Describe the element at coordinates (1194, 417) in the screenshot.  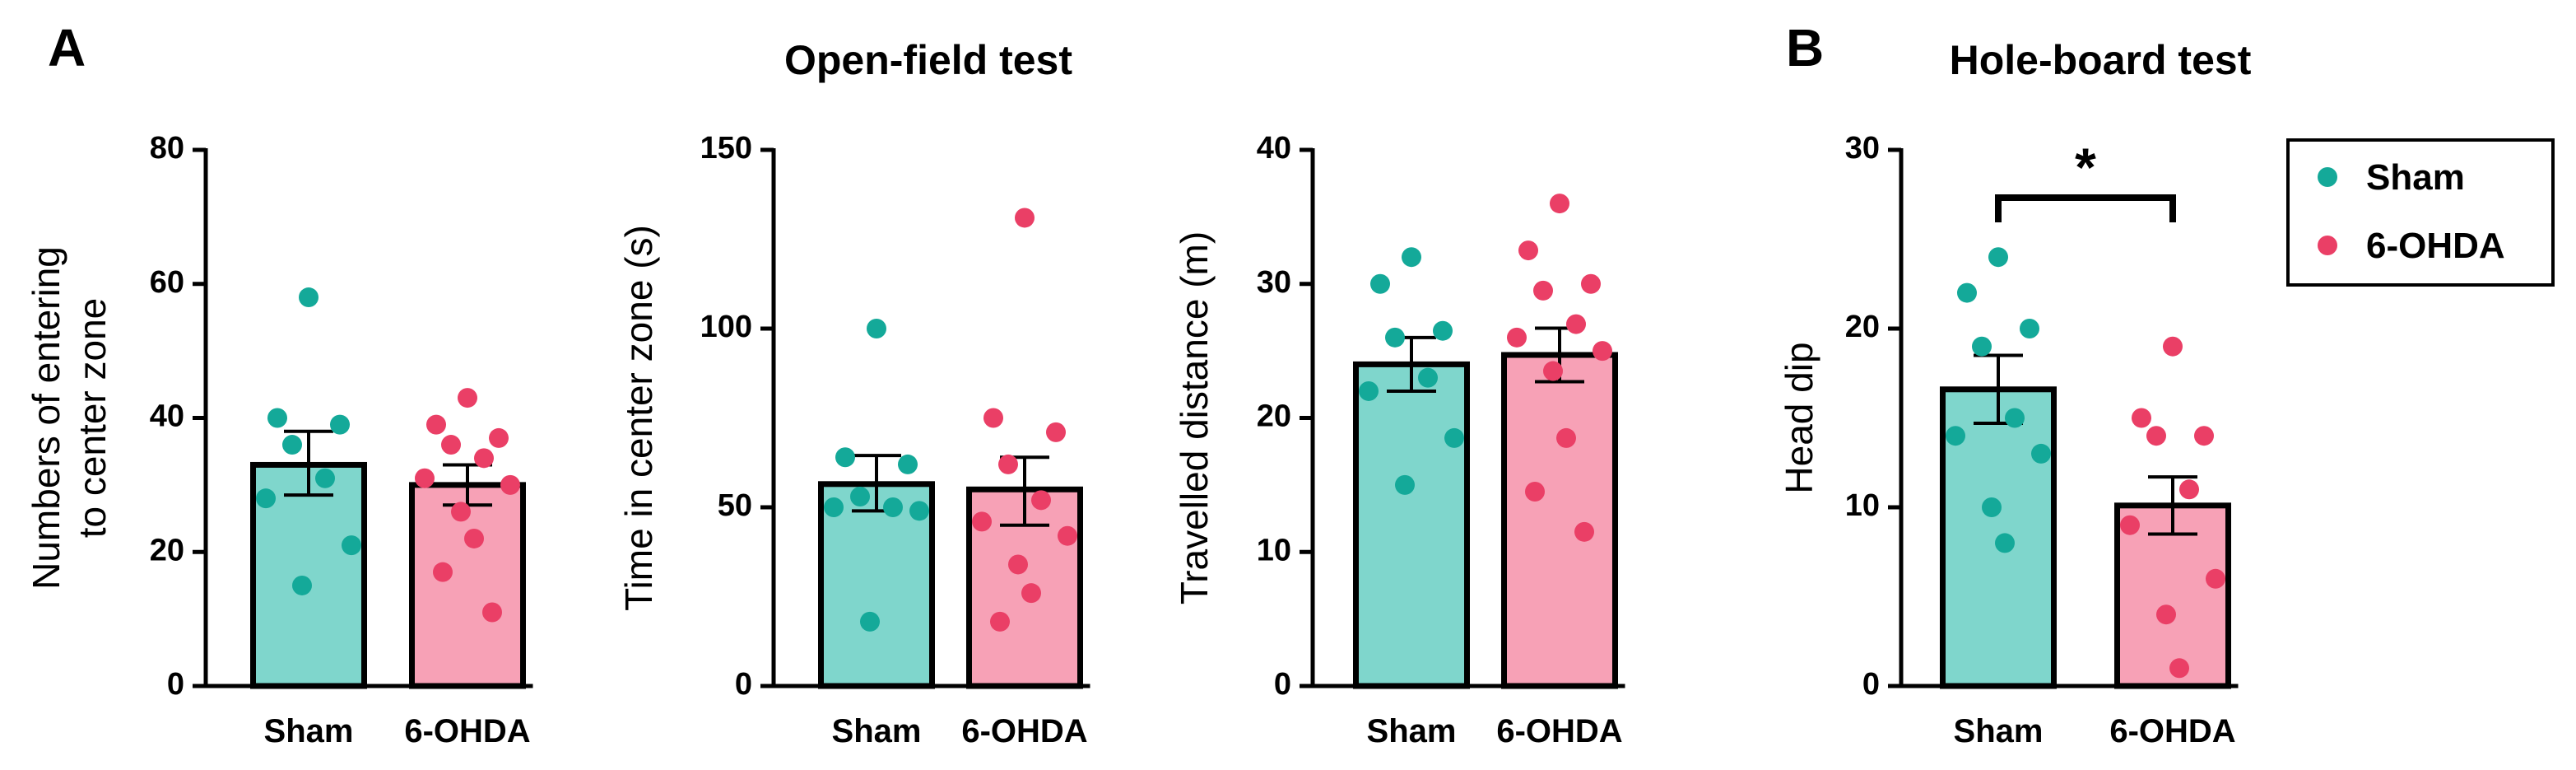
I see `y-axis-label: Travelled distance (m)` at that location.